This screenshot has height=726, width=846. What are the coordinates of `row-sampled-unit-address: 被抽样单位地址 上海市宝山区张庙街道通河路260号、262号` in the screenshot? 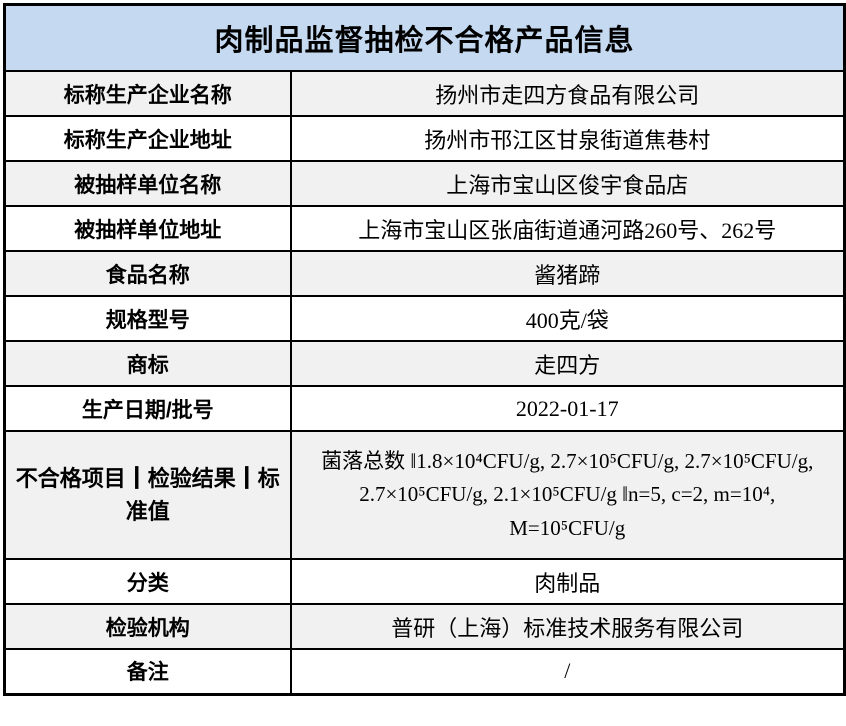 It's located at (424, 228).